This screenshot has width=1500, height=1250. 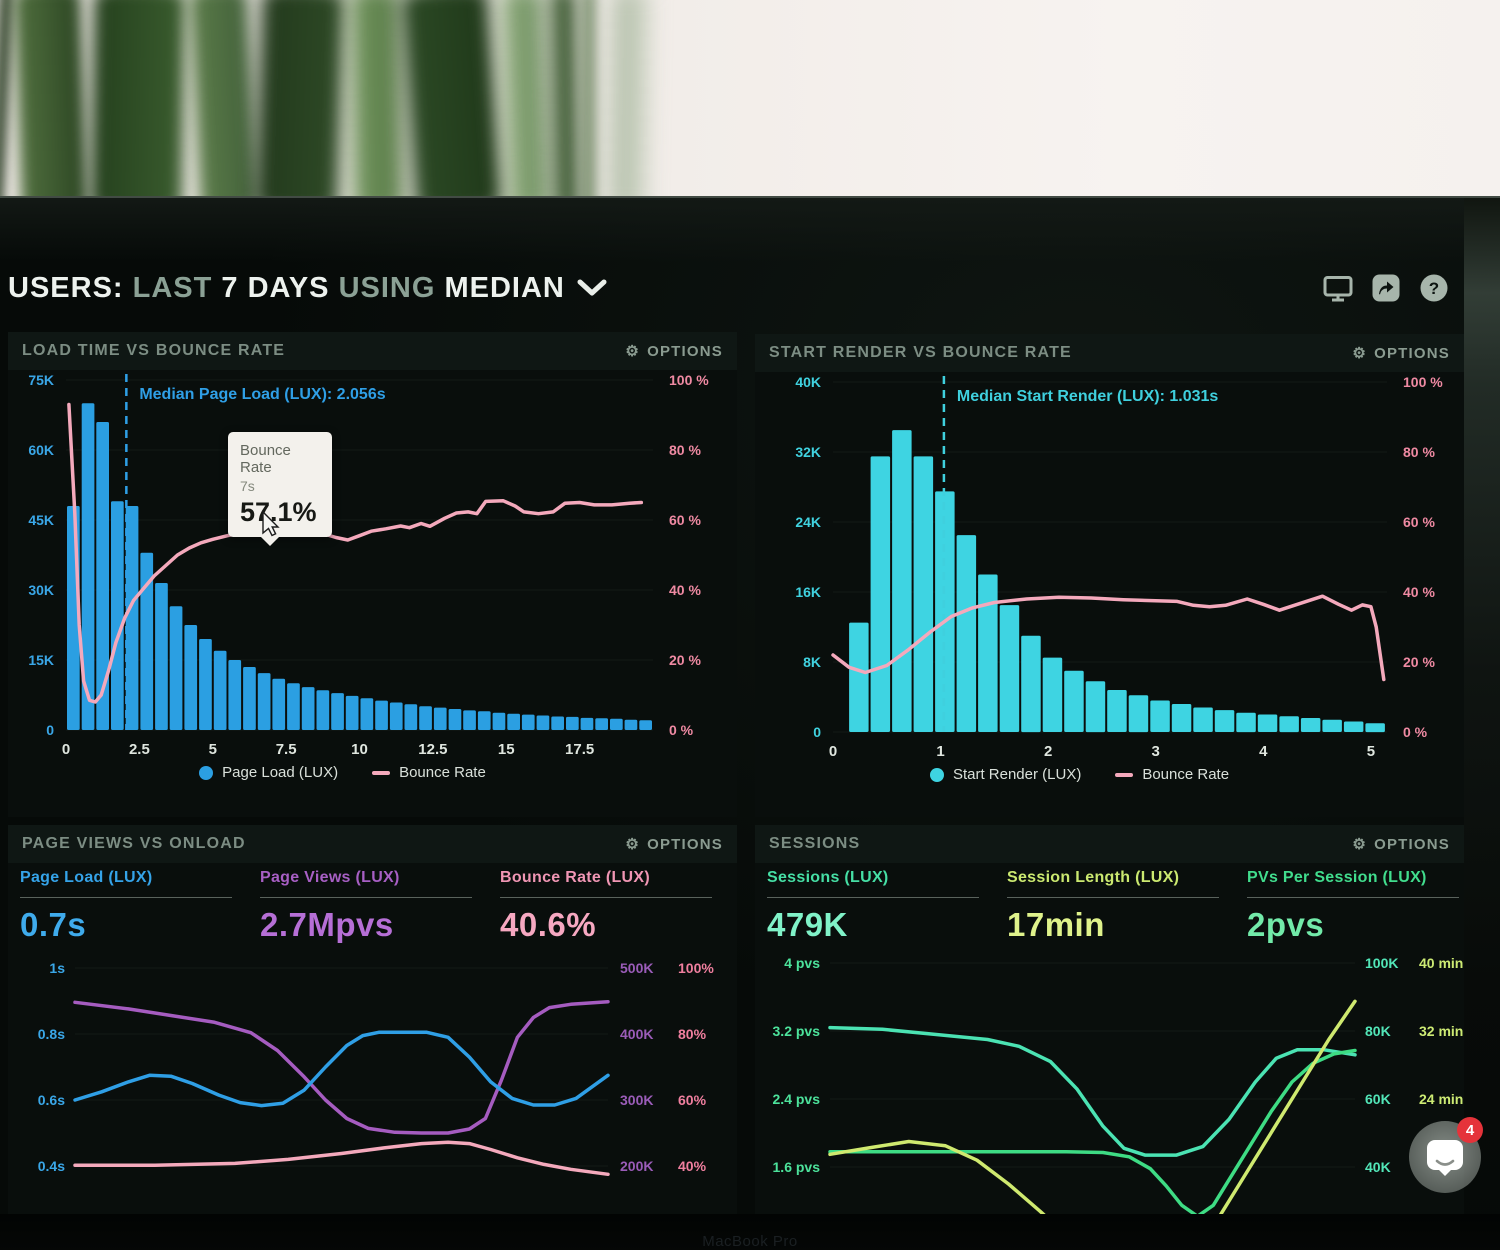 What do you see at coordinates (1367, 906) in the screenshot?
I see `metric: PVs Per Session (LUX) 2pvs` at bounding box center [1367, 906].